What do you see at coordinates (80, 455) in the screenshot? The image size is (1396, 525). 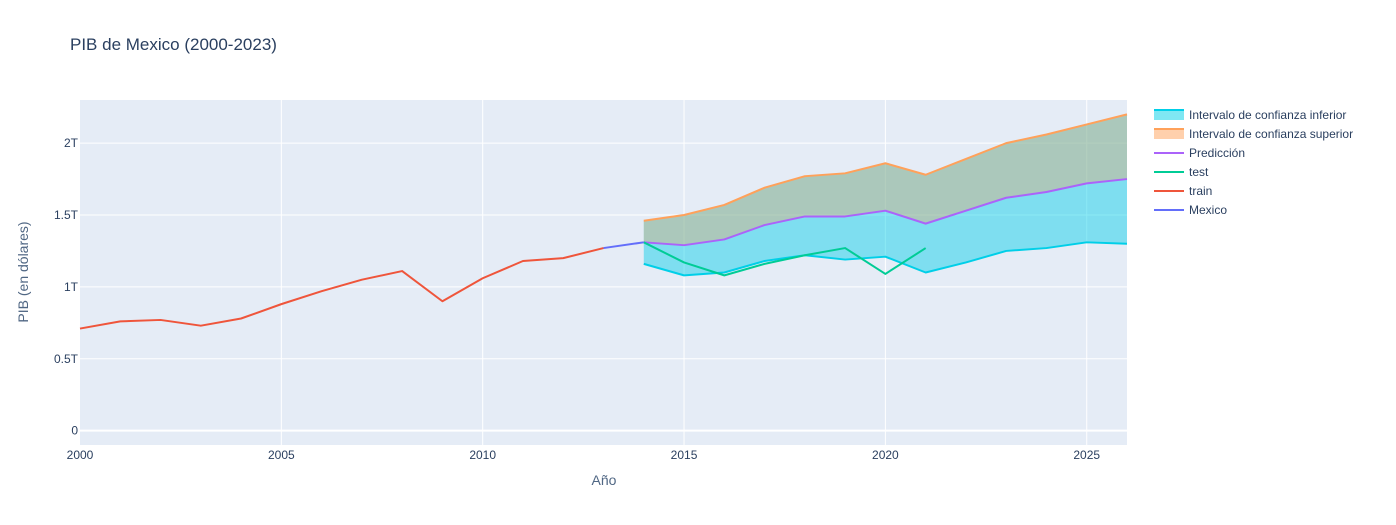 I see `x-tick-label: 2000` at bounding box center [80, 455].